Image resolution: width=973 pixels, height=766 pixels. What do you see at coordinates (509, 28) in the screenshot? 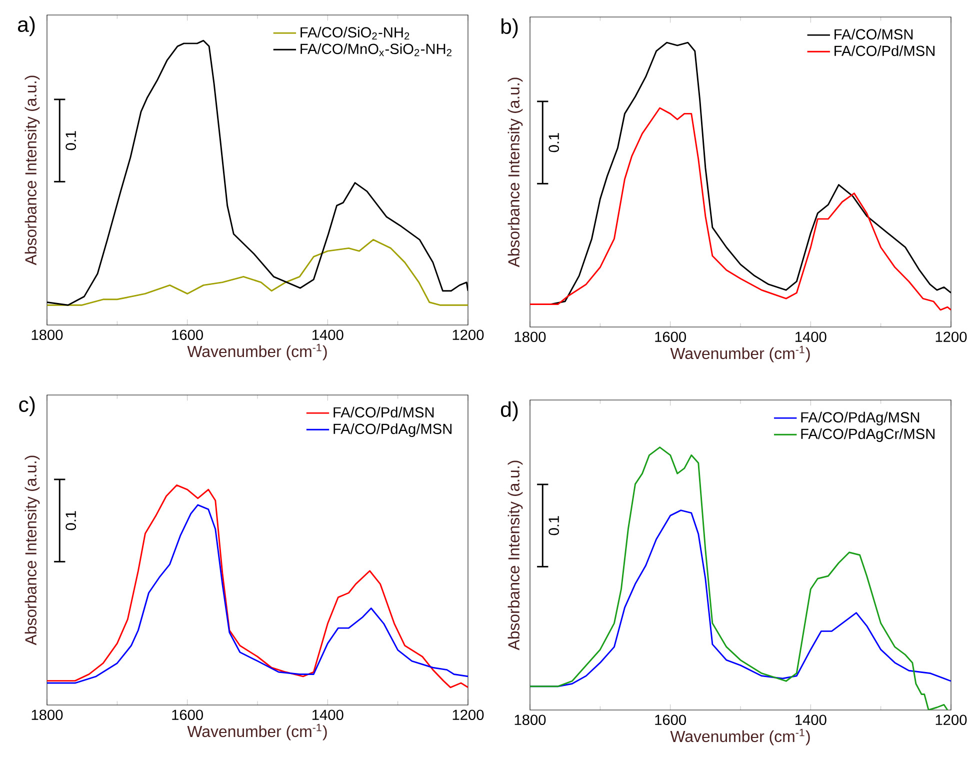
I see `chart-title: b)` at bounding box center [509, 28].